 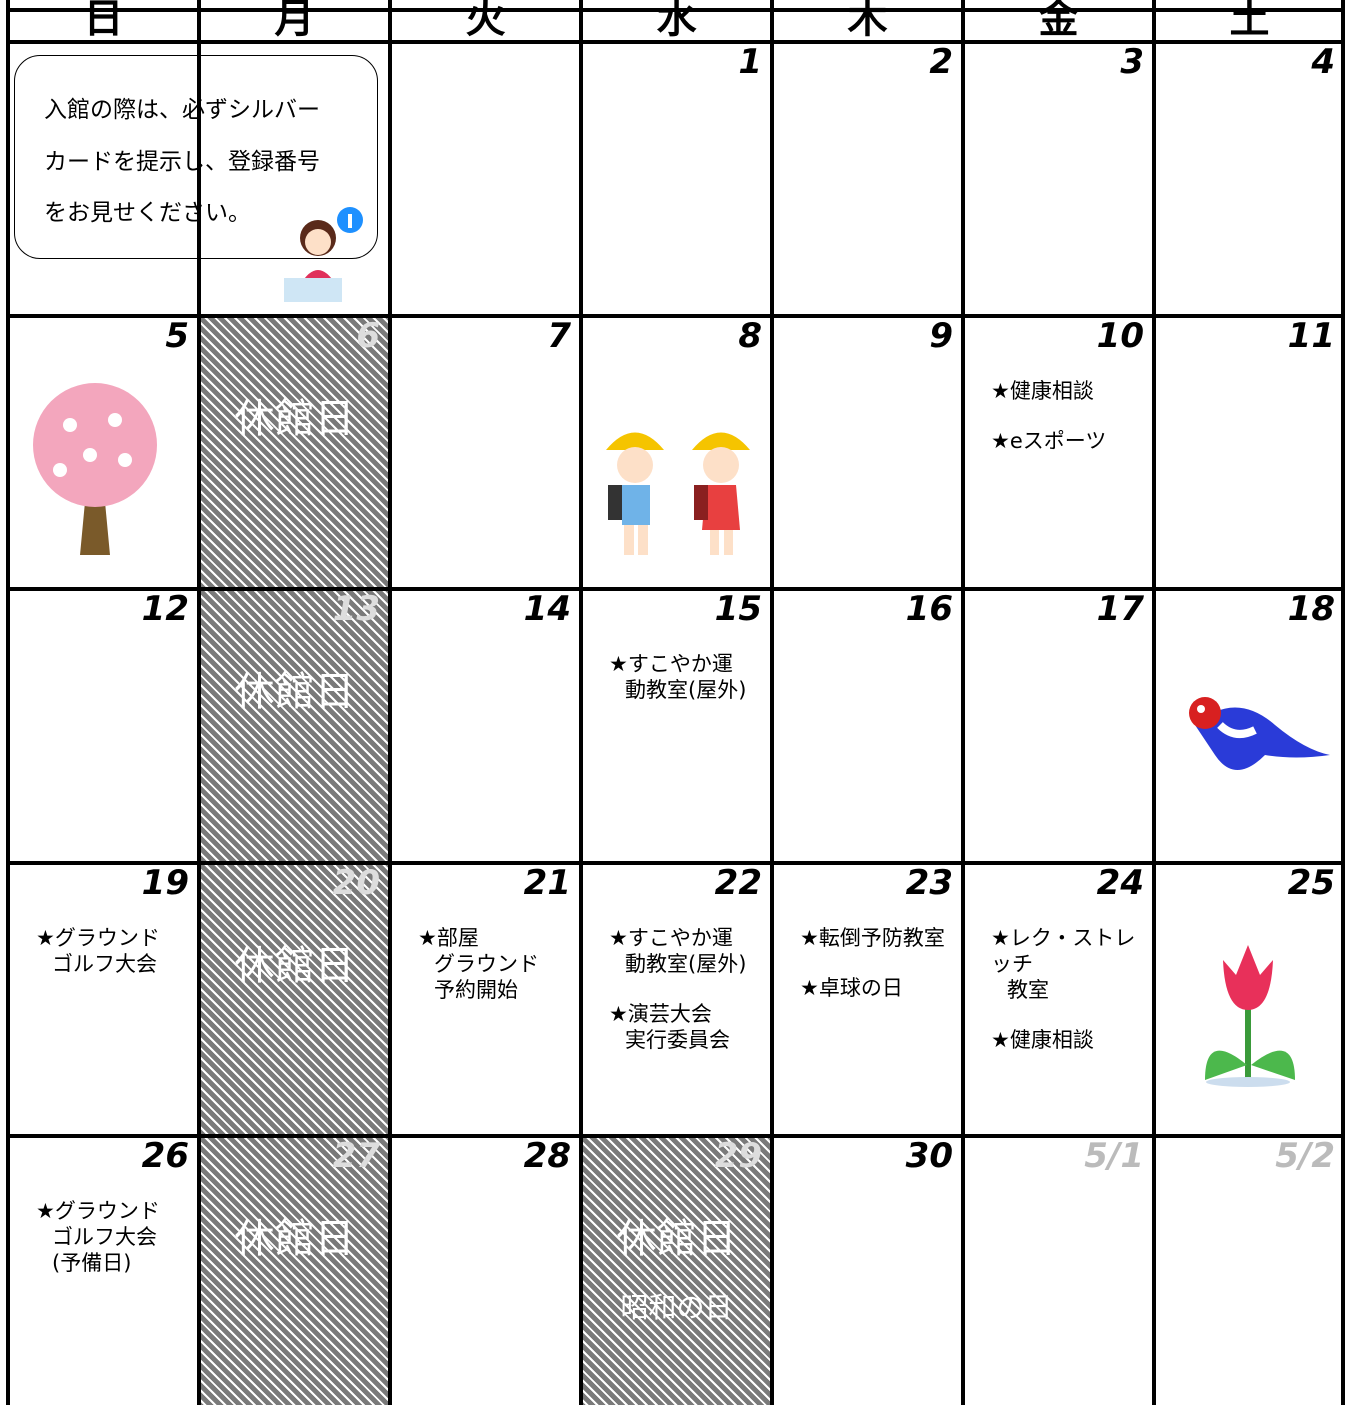 What do you see at coordinates (738, 1156) in the screenshot?
I see `day-number: 29` at bounding box center [738, 1156].